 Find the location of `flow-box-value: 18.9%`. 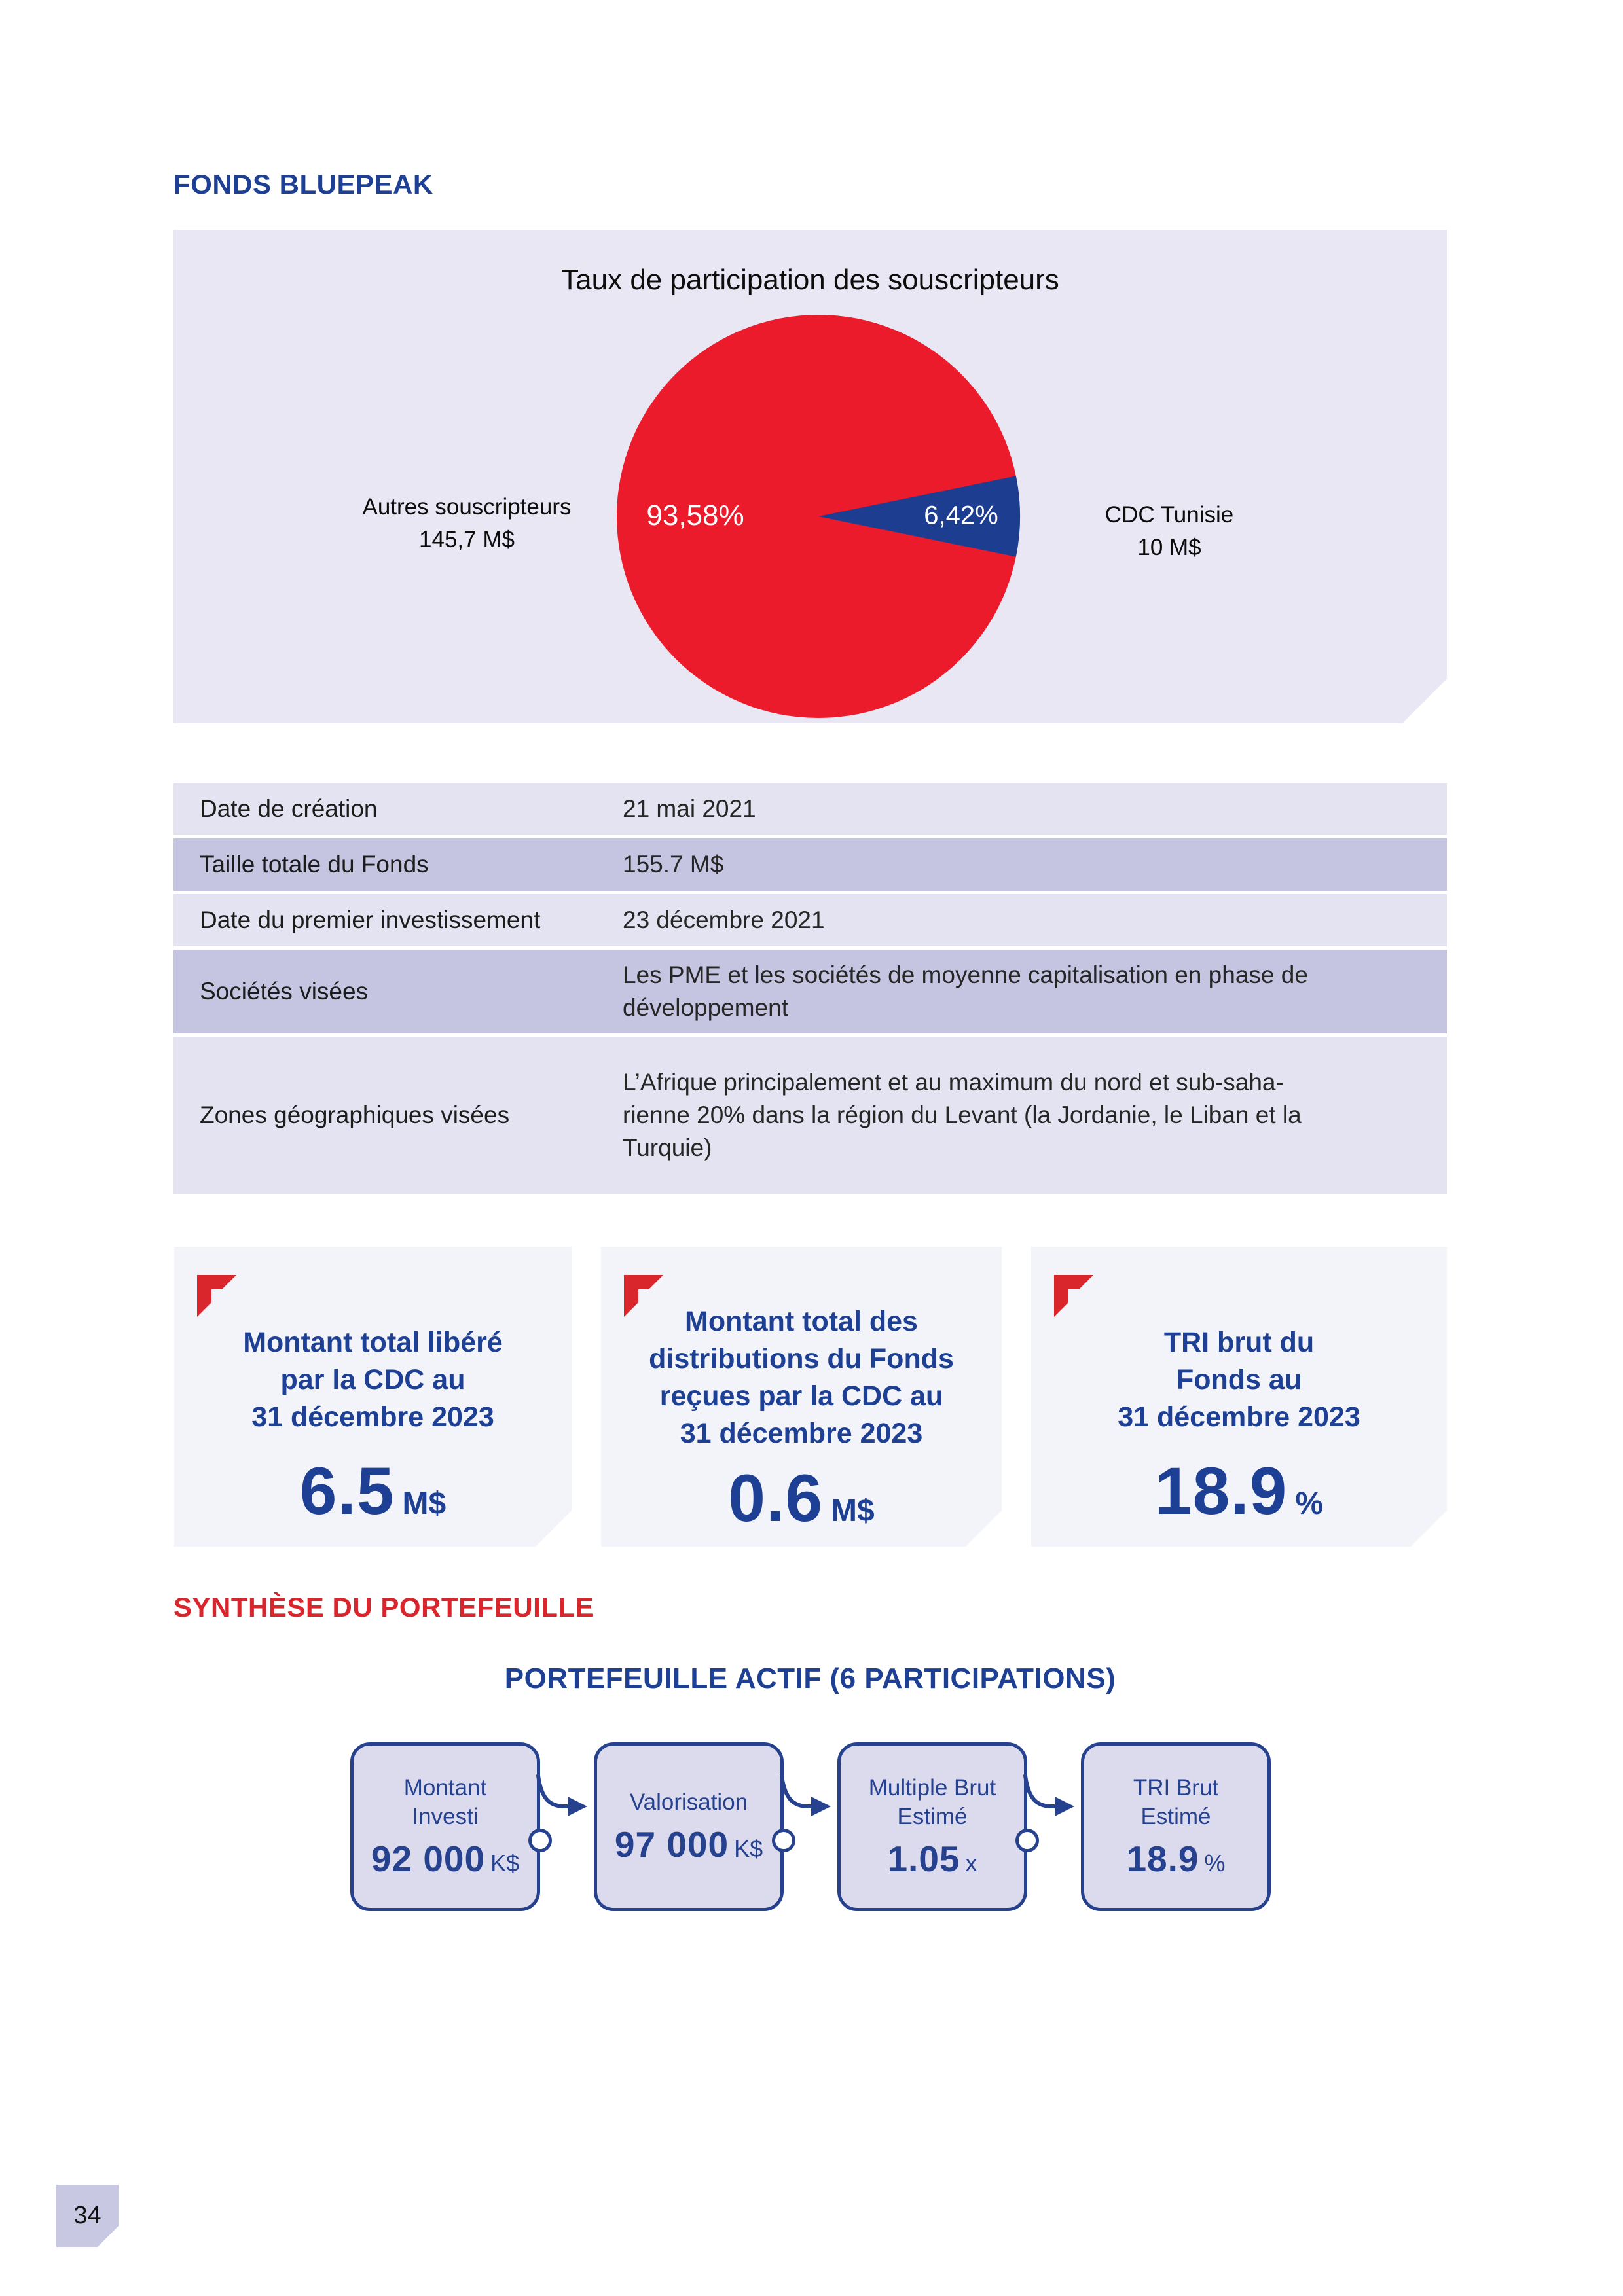

flow-box-value: 18.9% is located at coordinates (1176, 1859).